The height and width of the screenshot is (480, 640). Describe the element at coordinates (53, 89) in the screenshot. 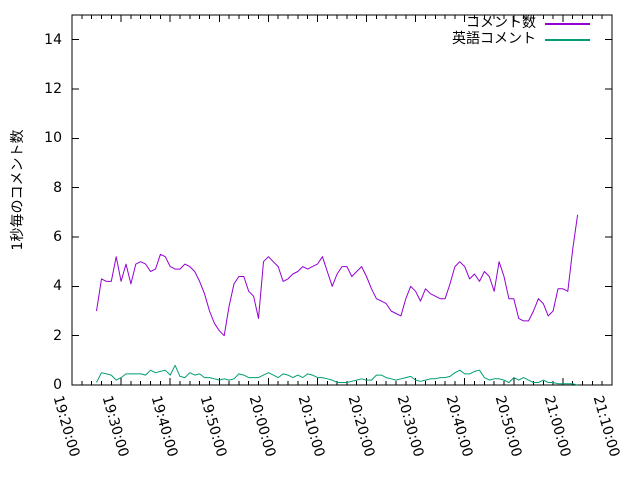

I see `y-tick-label: 12` at that location.